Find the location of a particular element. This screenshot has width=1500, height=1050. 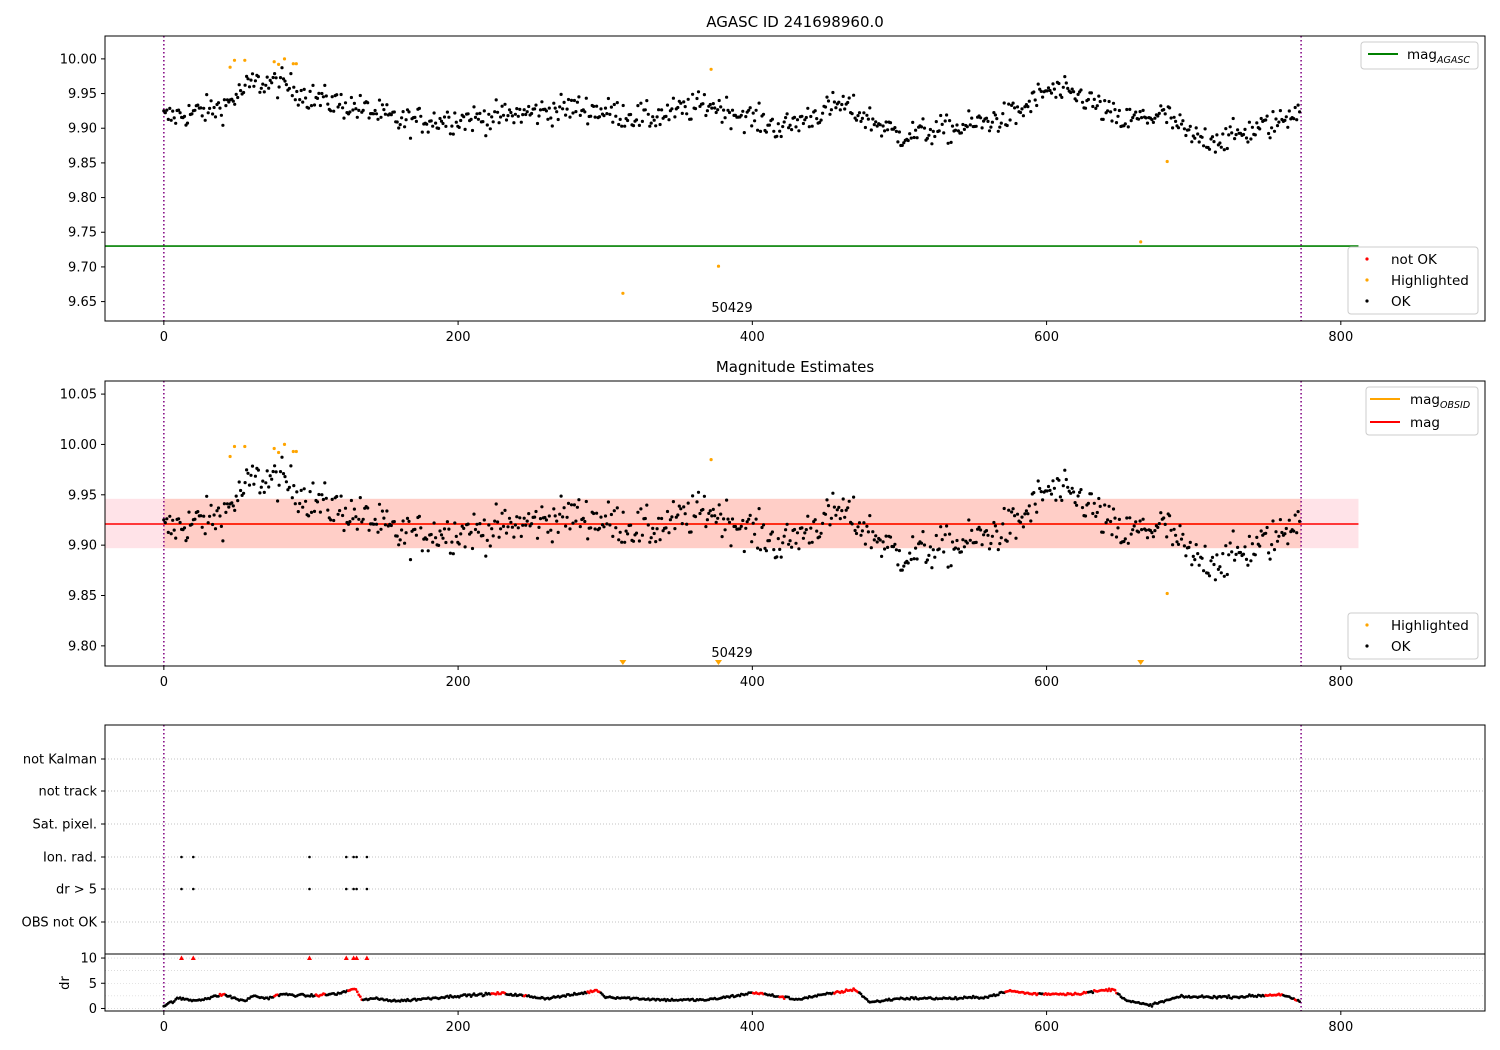

p1-ytick-label-7: 10.00 is located at coordinates (78, 59).